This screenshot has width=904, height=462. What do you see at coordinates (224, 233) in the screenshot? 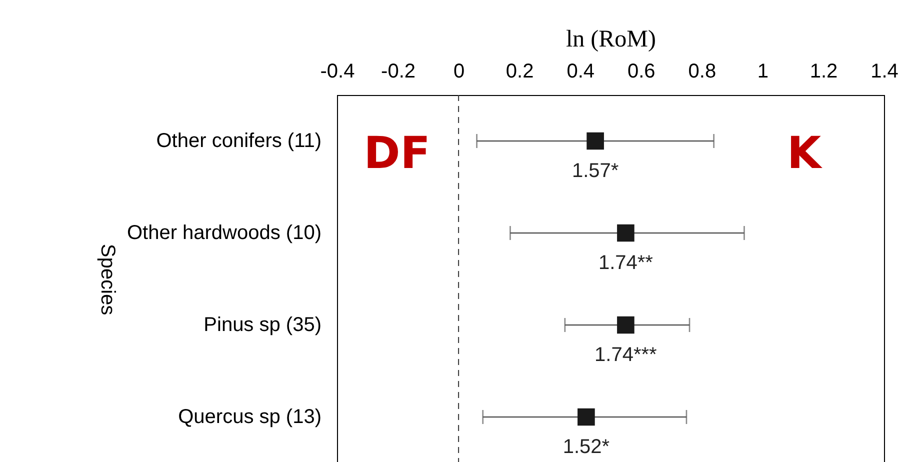
I see `y-tick-label: Other hardwoods (10)` at bounding box center [224, 233].